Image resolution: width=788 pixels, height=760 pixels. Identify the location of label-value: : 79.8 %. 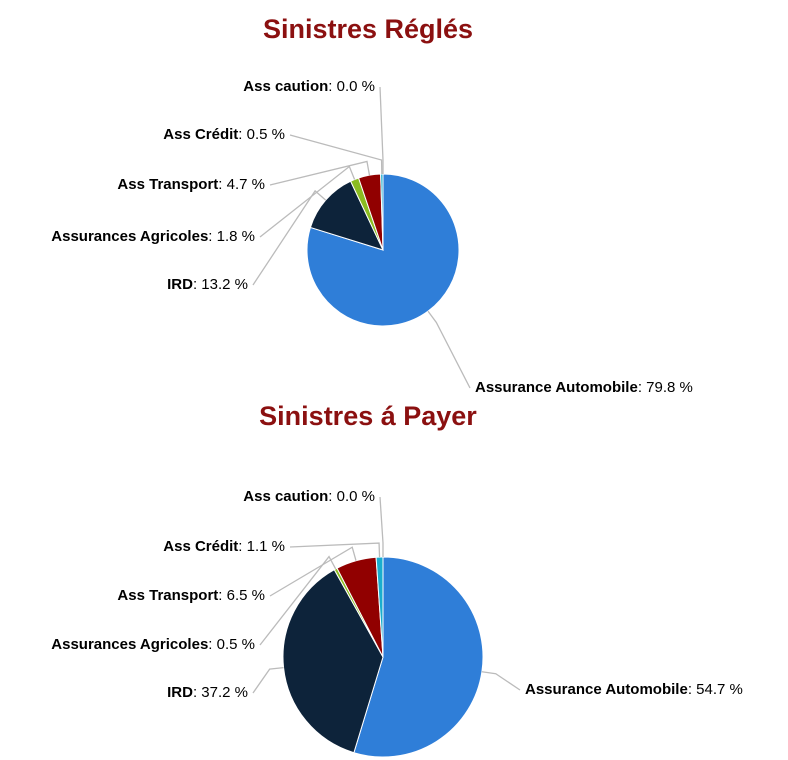
(665, 387).